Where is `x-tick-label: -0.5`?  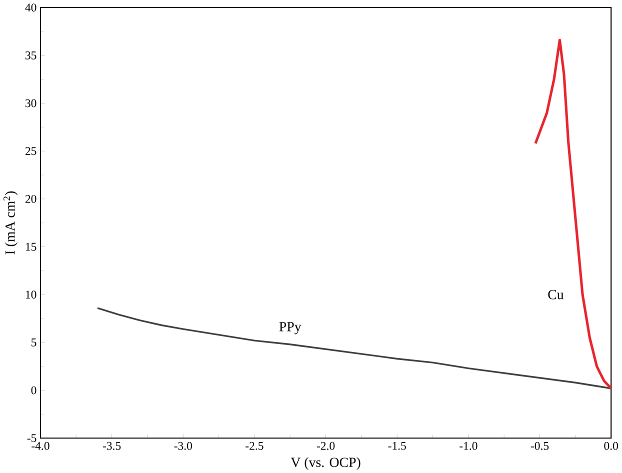 x-tick-label: -0.5 is located at coordinates (539, 446).